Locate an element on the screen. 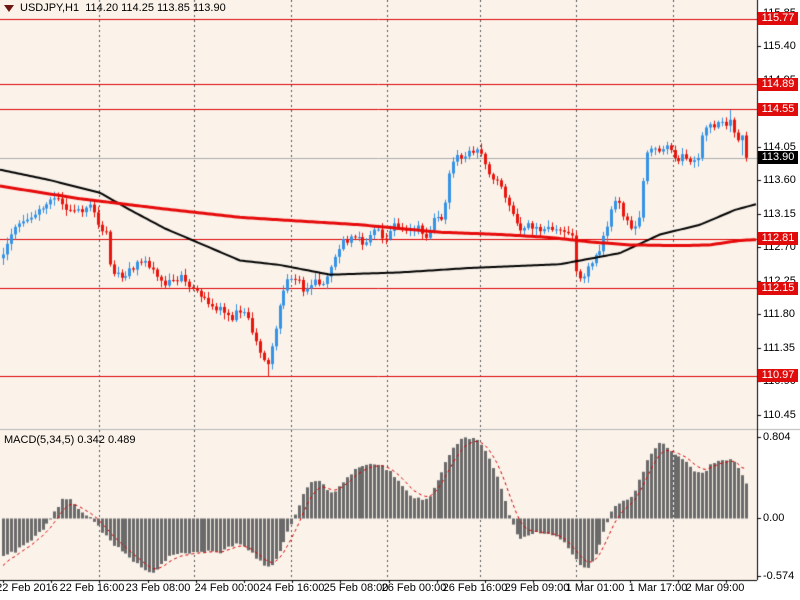 Image resolution: width=800 pixels, height=600 pixels. time-tick-label: 22 Feb 2016 is located at coordinates (29, 588).